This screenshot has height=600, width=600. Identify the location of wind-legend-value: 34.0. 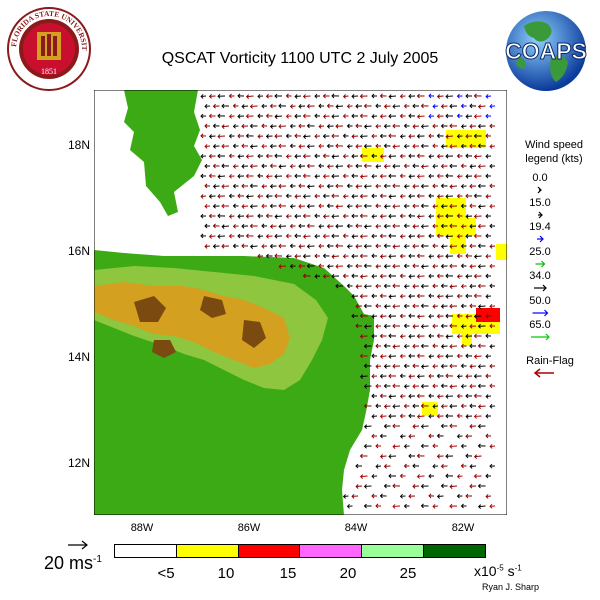
(540, 276).